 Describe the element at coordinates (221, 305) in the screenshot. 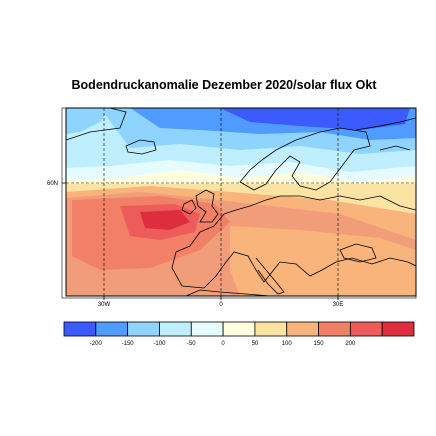

I see `lon-label-0: 0` at that location.